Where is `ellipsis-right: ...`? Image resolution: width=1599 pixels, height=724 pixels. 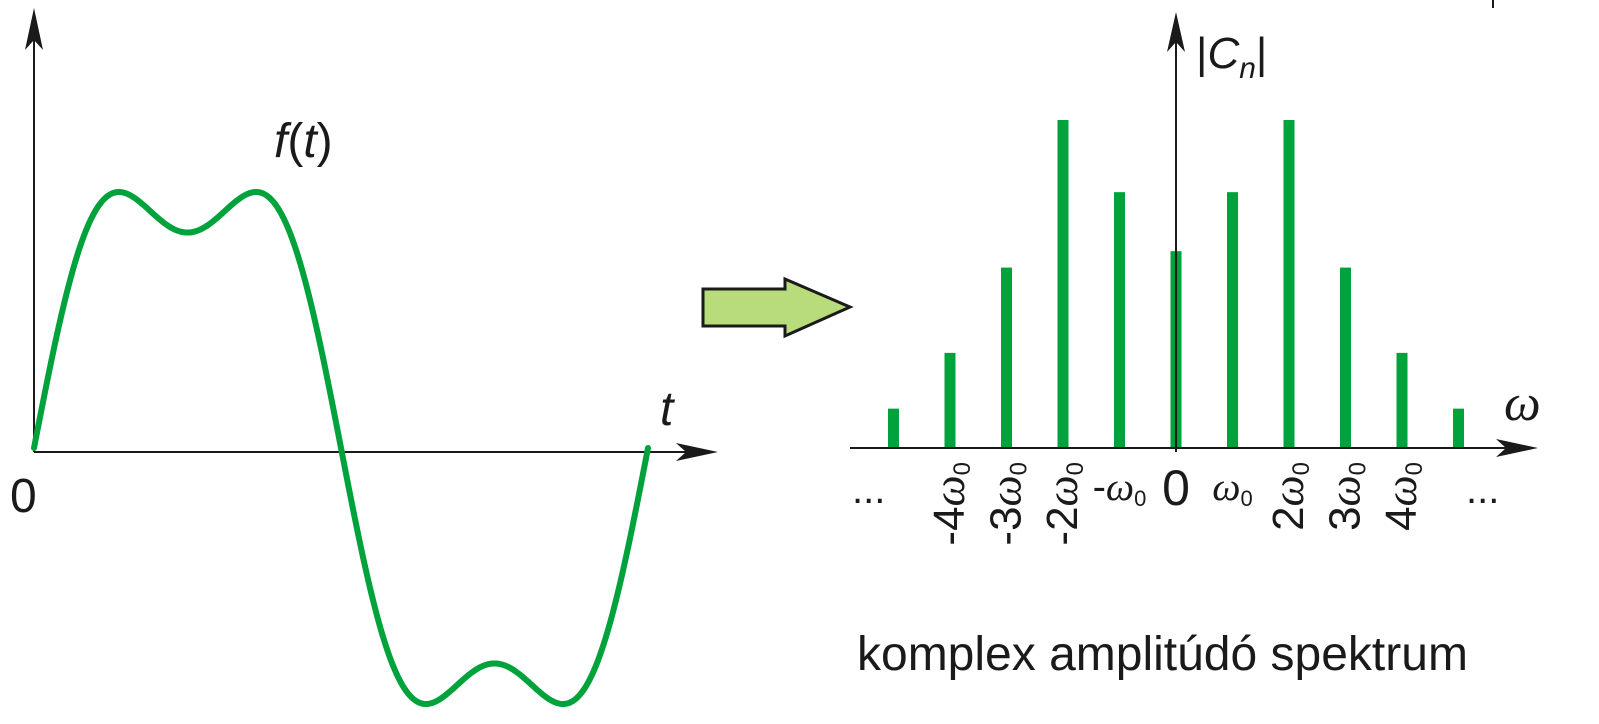
ellipsis-right: ... is located at coordinates (1482, 490).